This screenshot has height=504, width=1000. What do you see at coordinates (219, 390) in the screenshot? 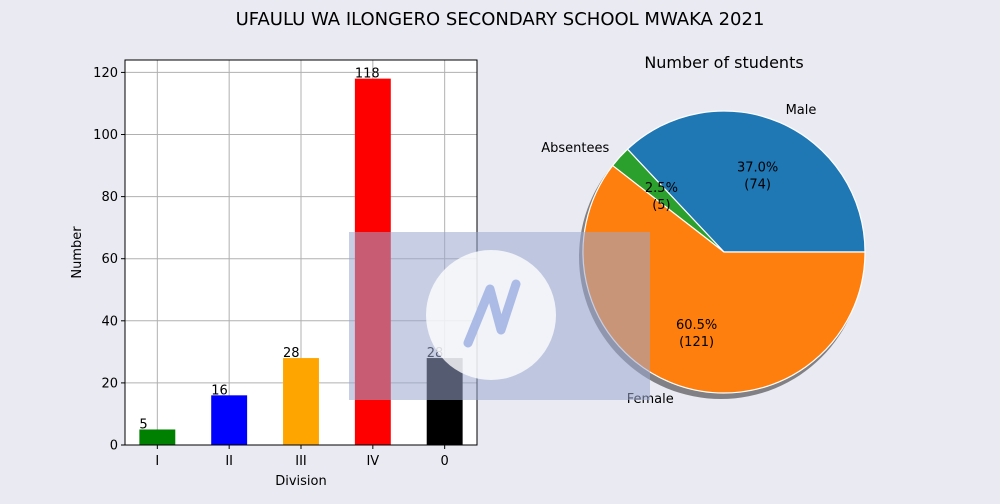
I see `bar-value-label: 16` at bounding box center [219, 390].